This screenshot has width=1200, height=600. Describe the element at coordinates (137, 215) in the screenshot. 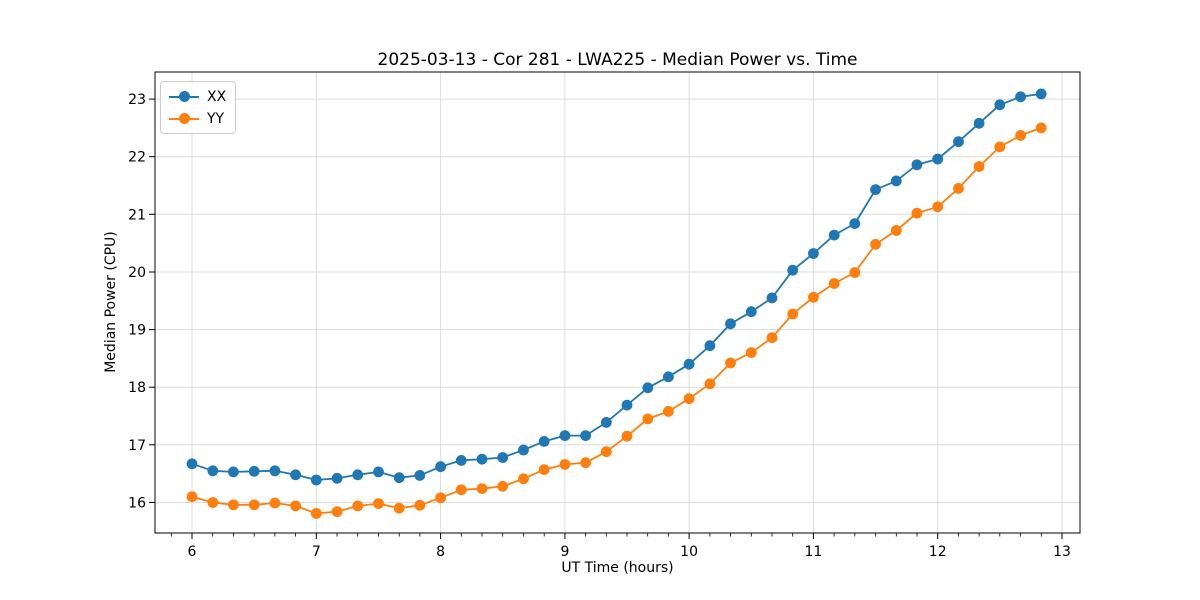

I see `y-tick-label: 21` at that location.